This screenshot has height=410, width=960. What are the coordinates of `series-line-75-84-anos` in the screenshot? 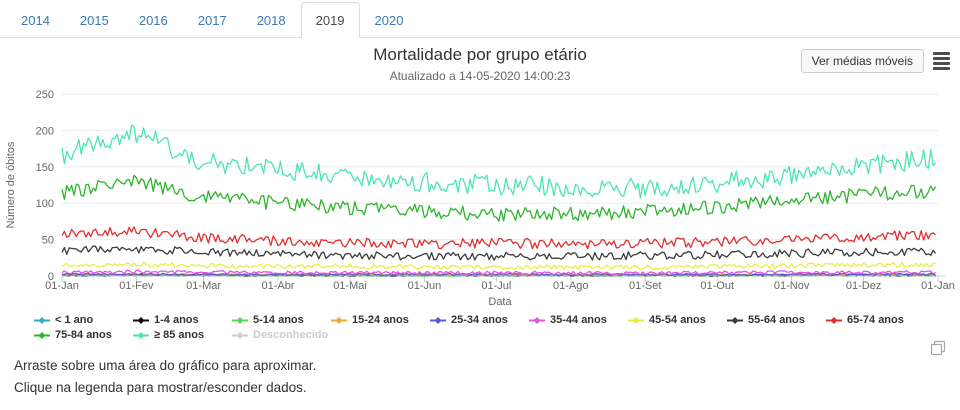 It's located at (499, 198).